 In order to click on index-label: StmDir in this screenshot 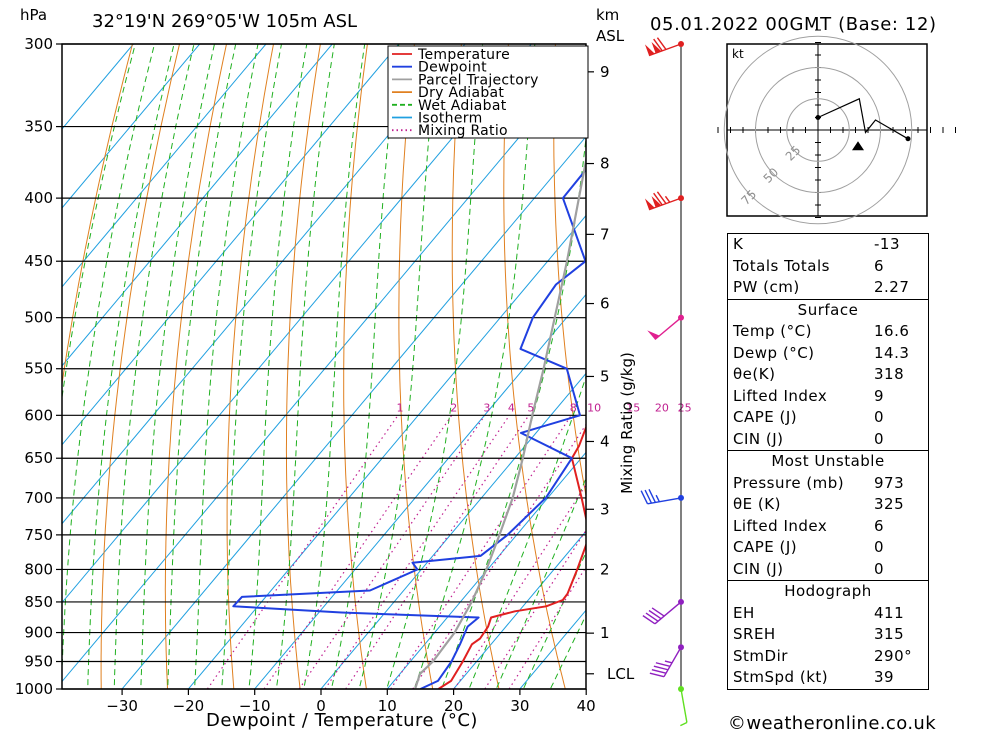, I will do `click(760, 655)`.